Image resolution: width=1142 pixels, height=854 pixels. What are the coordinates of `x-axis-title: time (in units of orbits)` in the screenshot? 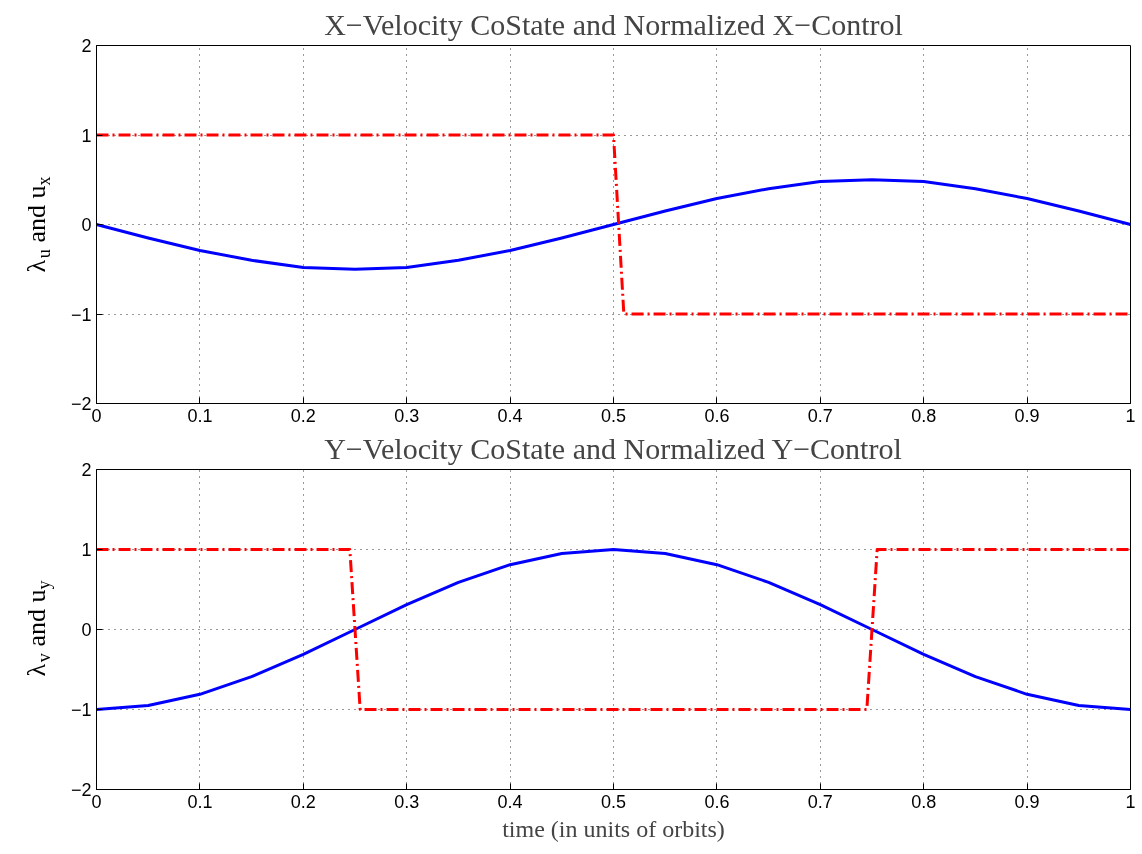 It's located at (613, 828).